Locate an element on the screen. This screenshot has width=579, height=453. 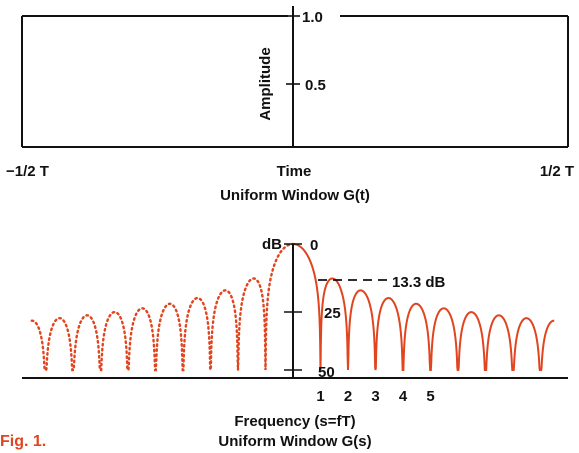
time-tick-label-right: 1/2 T is located at coordinates (557, 171).